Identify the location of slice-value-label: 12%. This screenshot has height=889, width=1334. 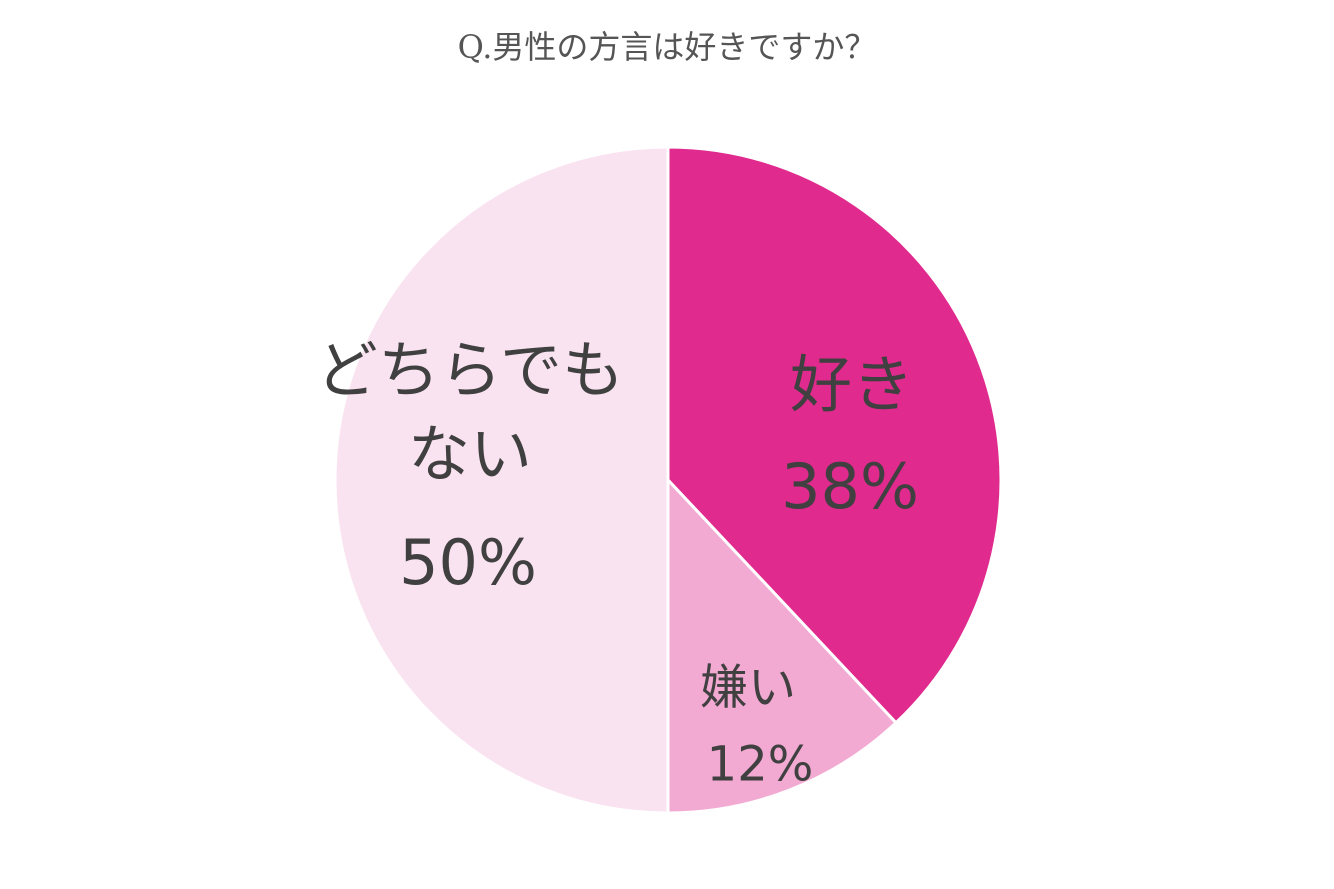
(760, 764).